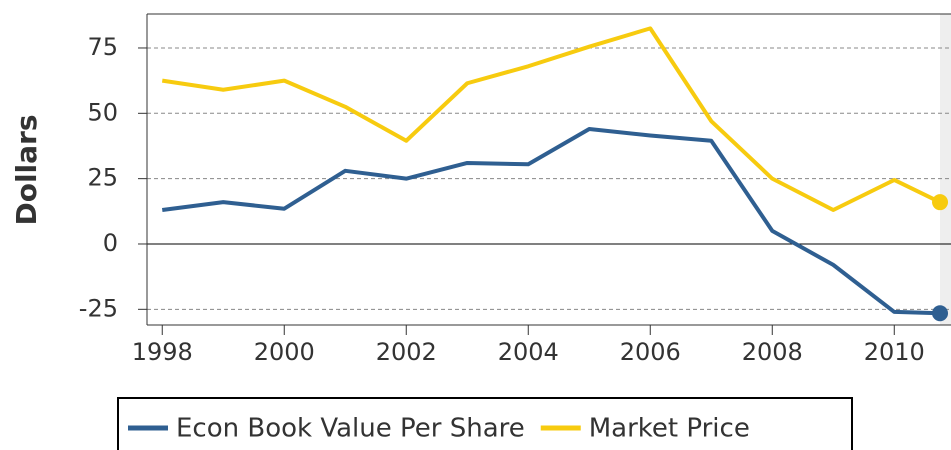  I want to click on x-tick-label: 2008, so click(772, 352).